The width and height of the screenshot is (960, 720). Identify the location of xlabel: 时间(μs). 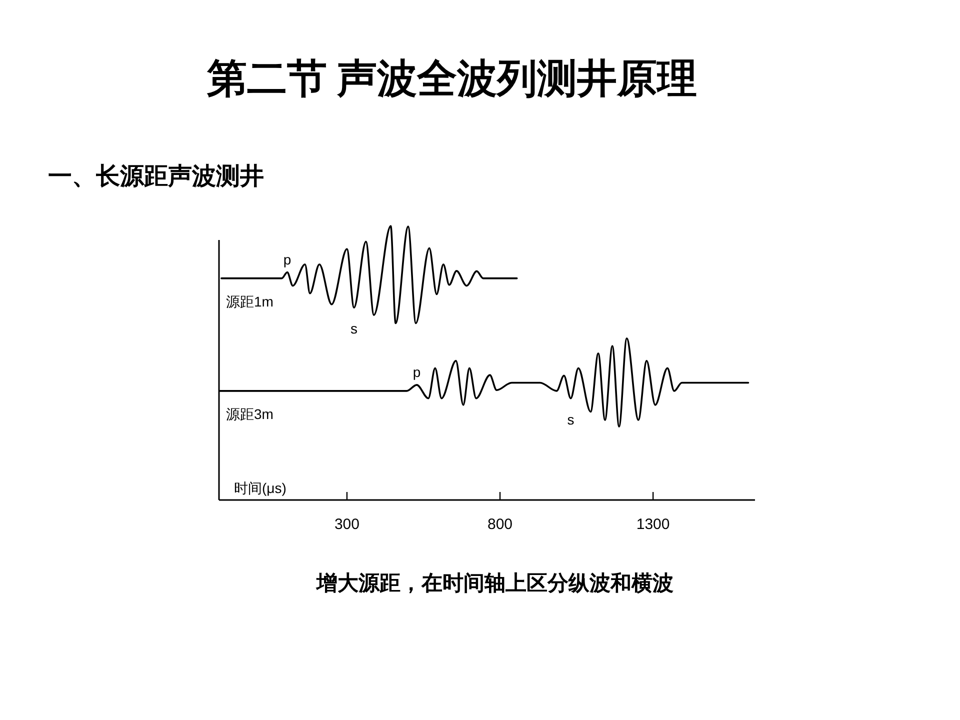
(260, 488).